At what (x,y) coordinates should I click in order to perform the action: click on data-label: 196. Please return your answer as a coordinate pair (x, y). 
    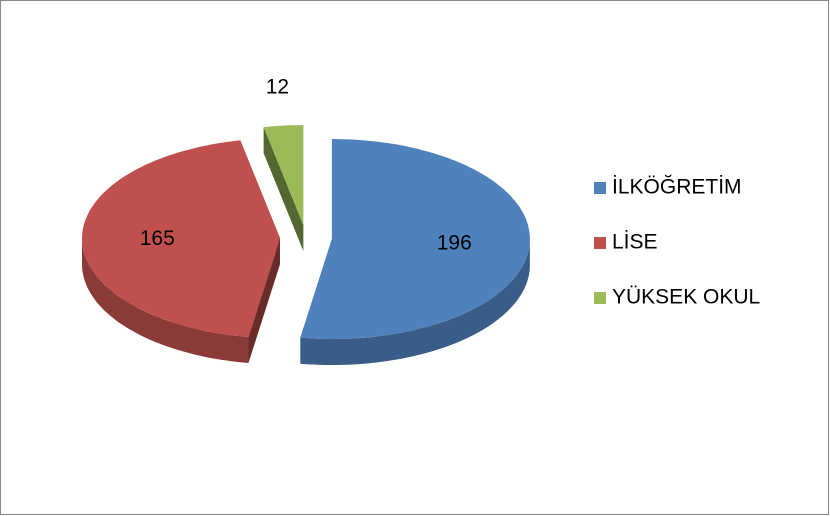
    Looking at the image, I should click on (454, 243).